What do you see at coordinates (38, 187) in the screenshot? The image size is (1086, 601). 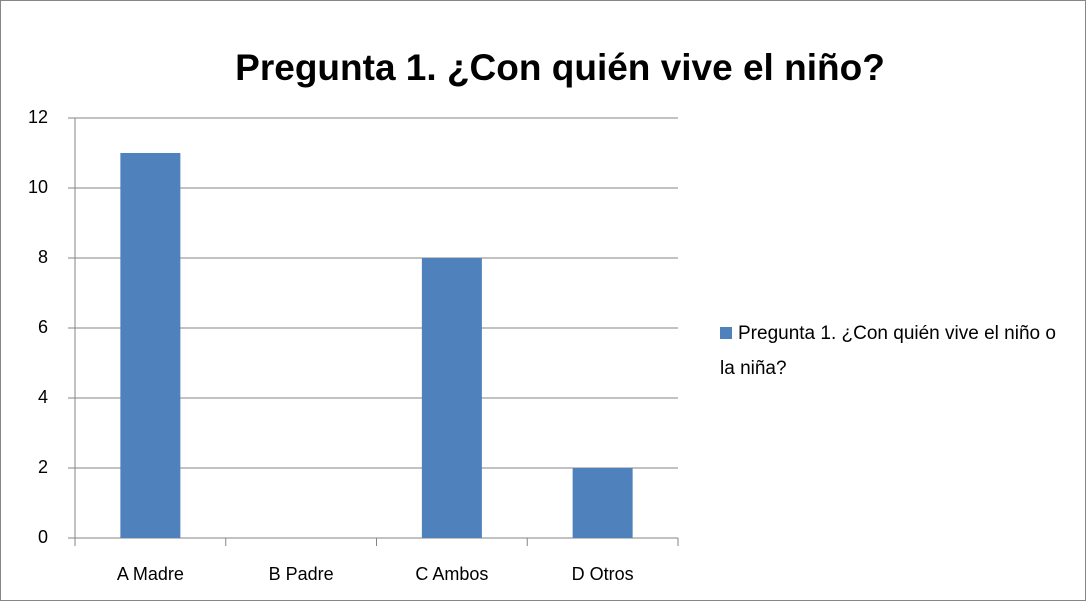 I see `y-tick-label: 10` at bounding box center [38, 187].